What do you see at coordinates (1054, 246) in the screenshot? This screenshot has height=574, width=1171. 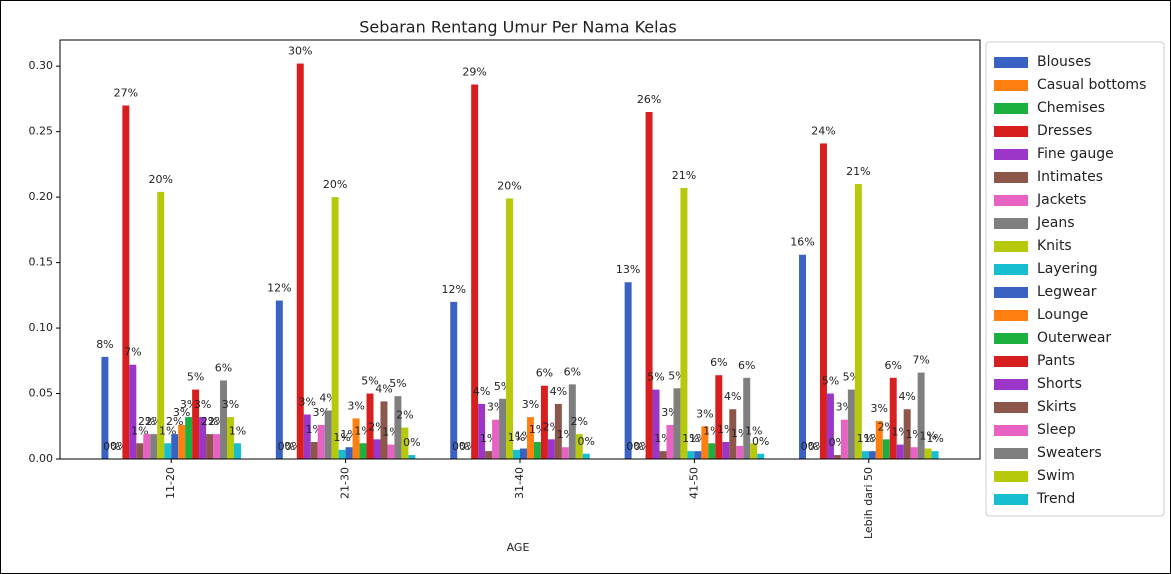 I see `legend-label: Knits` at bounding box center [1054, 246].